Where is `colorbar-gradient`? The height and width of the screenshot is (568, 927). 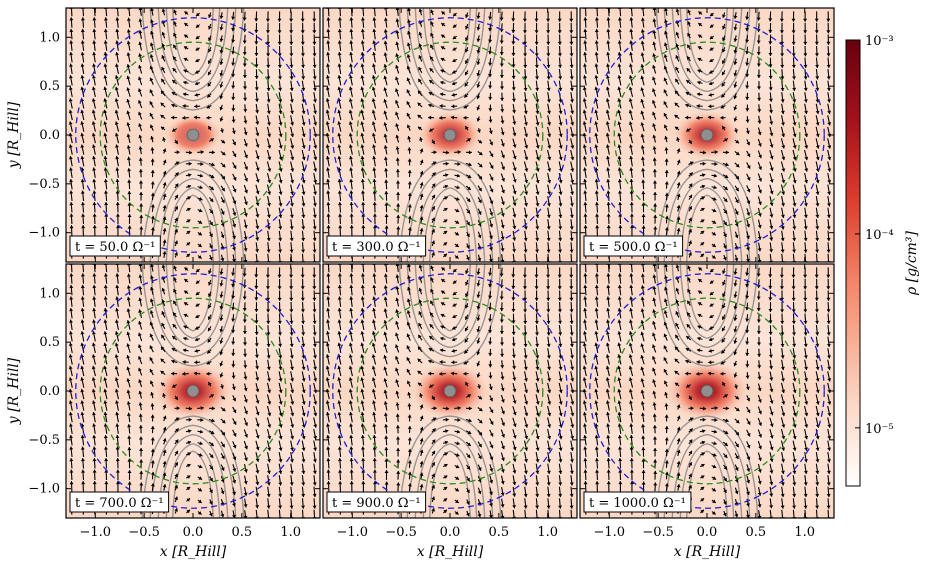 colorbar-gradient is located at coordinates (853, 263).